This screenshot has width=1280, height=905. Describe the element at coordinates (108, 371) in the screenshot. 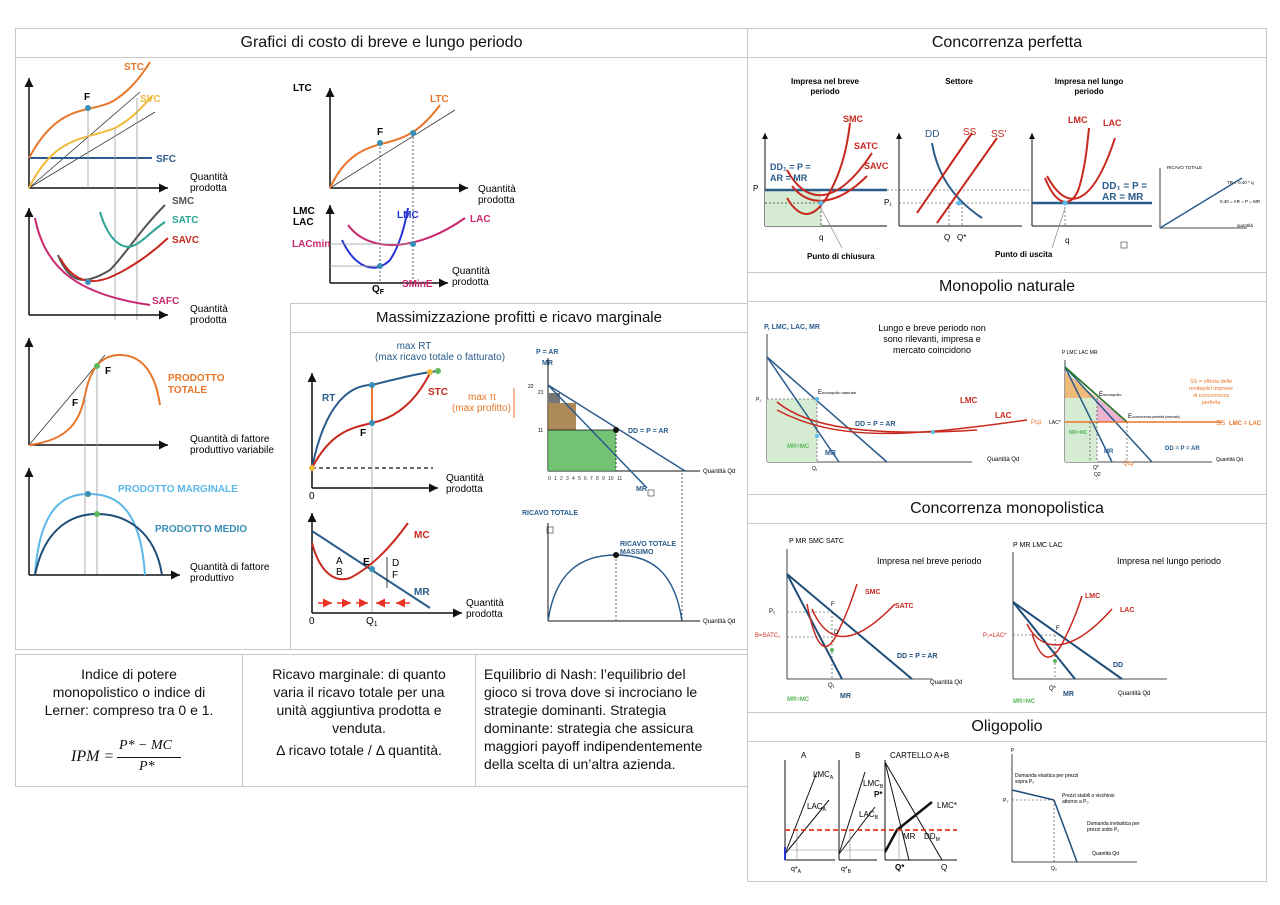

I see `f-label-3a: F` at that location.